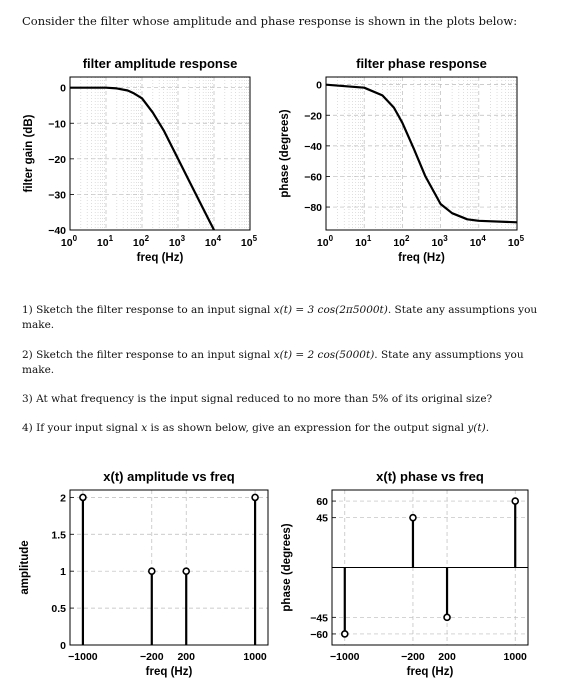 Image resolution: width=567 pixels, height=700 pixels. I want to click on question-2-math: x(t) = 2 cos(5000t), so click(324, 355).